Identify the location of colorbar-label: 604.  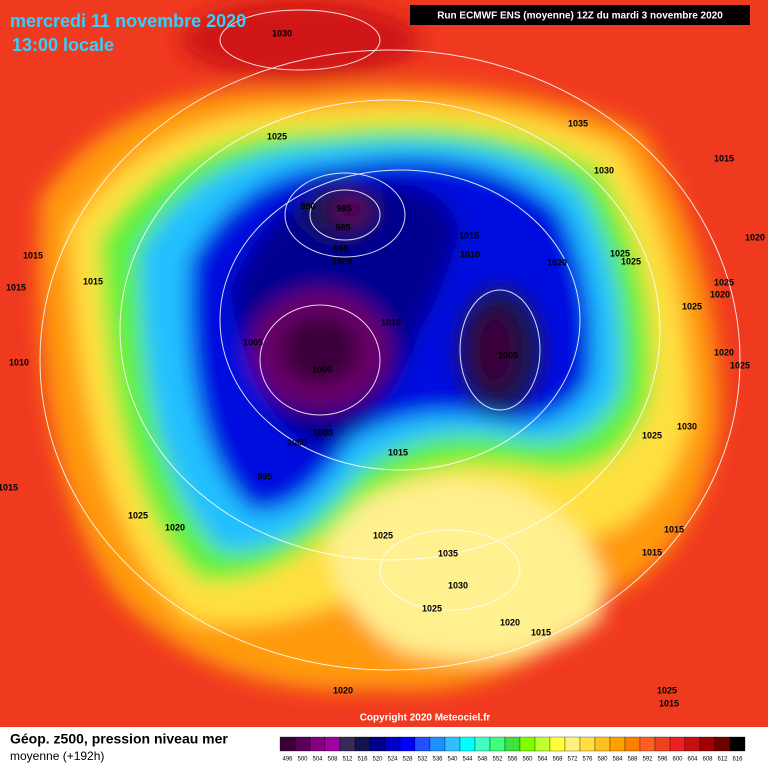
(692, 760).